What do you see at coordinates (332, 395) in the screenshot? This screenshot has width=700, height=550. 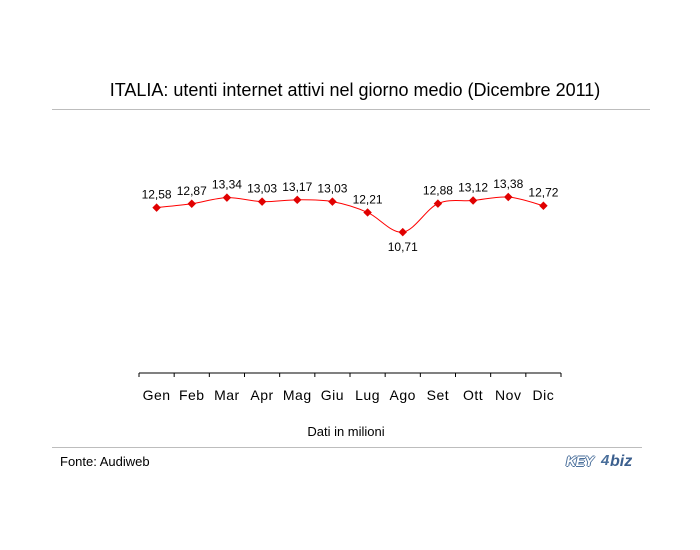 I see `x-axis-label: Giu` at bounding box center [332, 395].